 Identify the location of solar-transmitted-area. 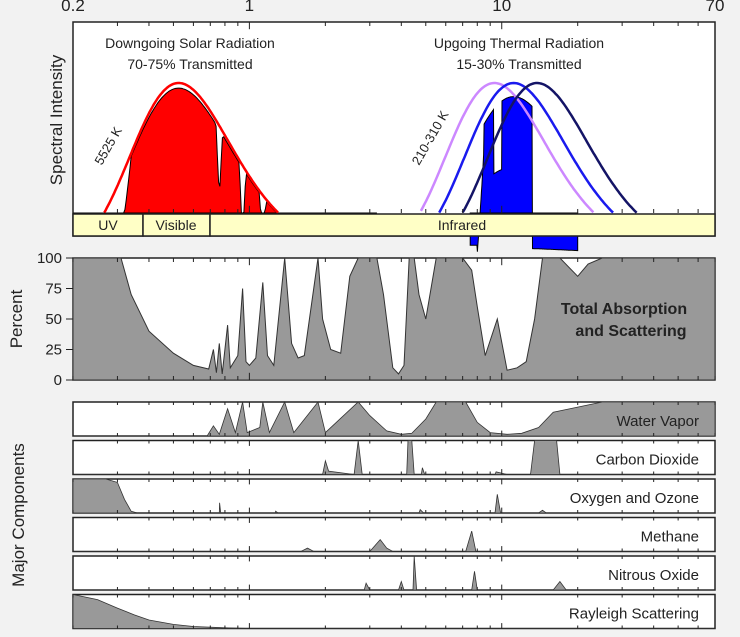
(225, 150).